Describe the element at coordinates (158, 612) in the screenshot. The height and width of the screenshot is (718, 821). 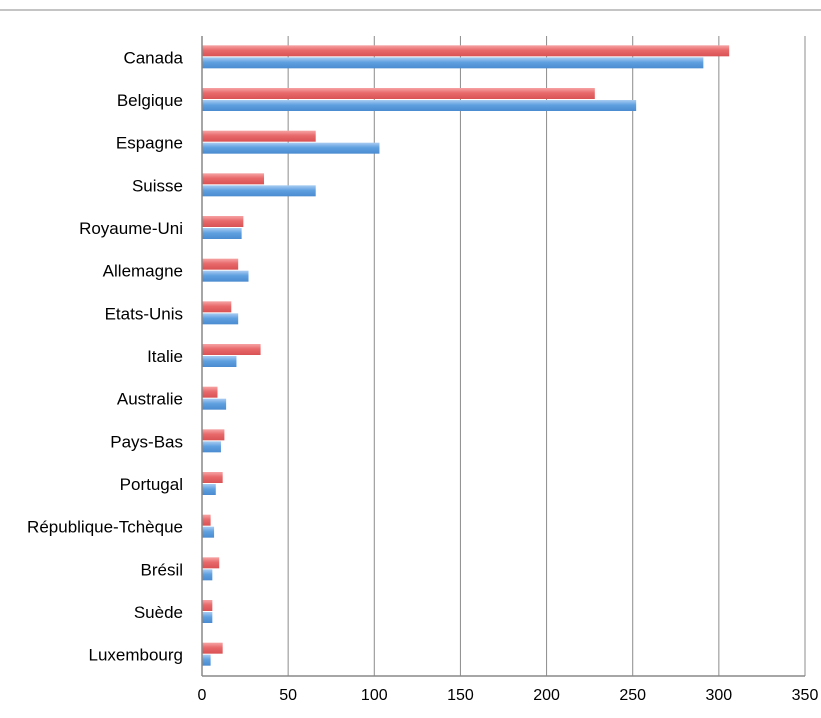
I see `category-label: Suède` at that location.